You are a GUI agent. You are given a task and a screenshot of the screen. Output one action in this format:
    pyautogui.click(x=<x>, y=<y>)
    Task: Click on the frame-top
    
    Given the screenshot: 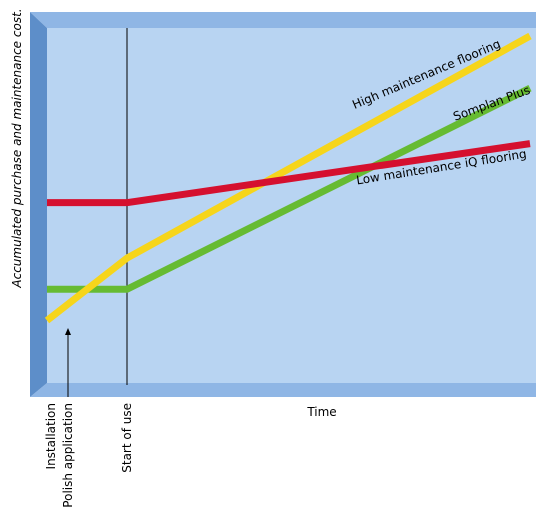 What is the action you would take?
    pyautogui.click(x=283, y=20)
    